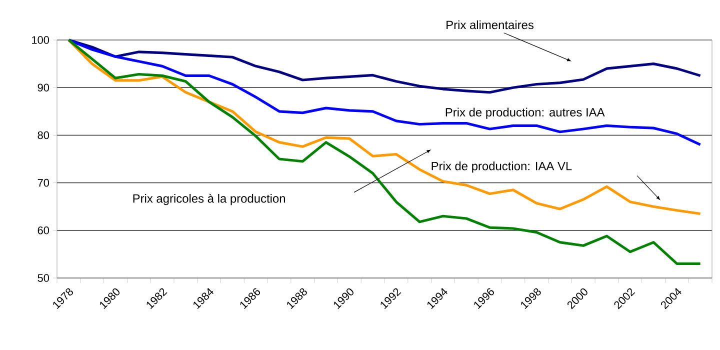 The width and height of the screenshot is (720, 350). Describe the element at coordinates (41, 40) in the screenshot. I see `y-tick-label: 100` at that location.